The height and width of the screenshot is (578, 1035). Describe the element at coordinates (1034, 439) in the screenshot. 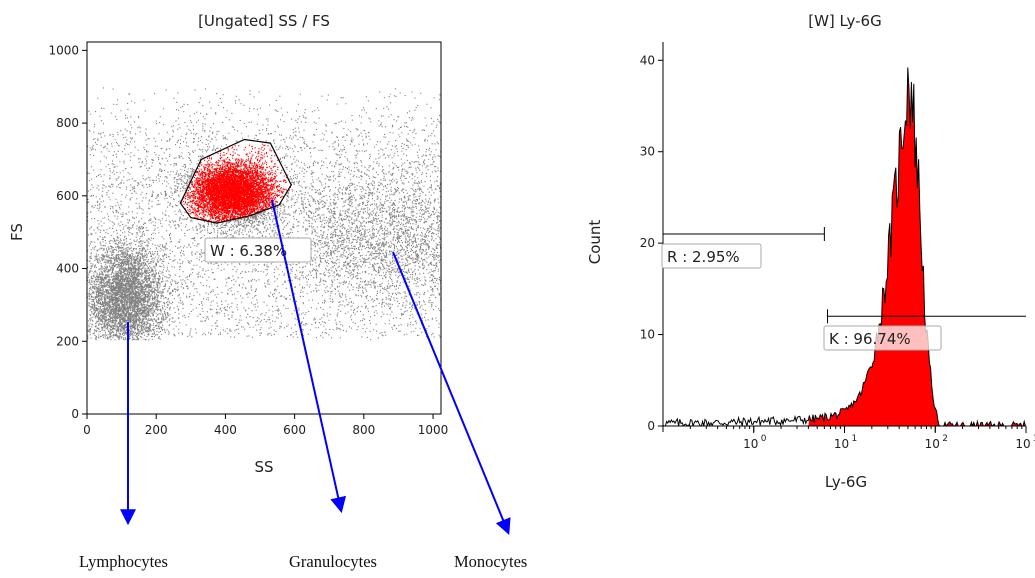

I see `histogram-x-tick-exponent: 3` at that location.